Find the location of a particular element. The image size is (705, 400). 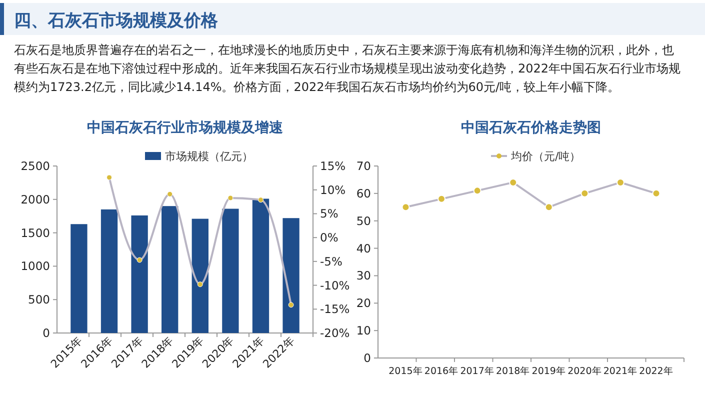

y-tick-label: 40 is located at coordinates (363, 248).